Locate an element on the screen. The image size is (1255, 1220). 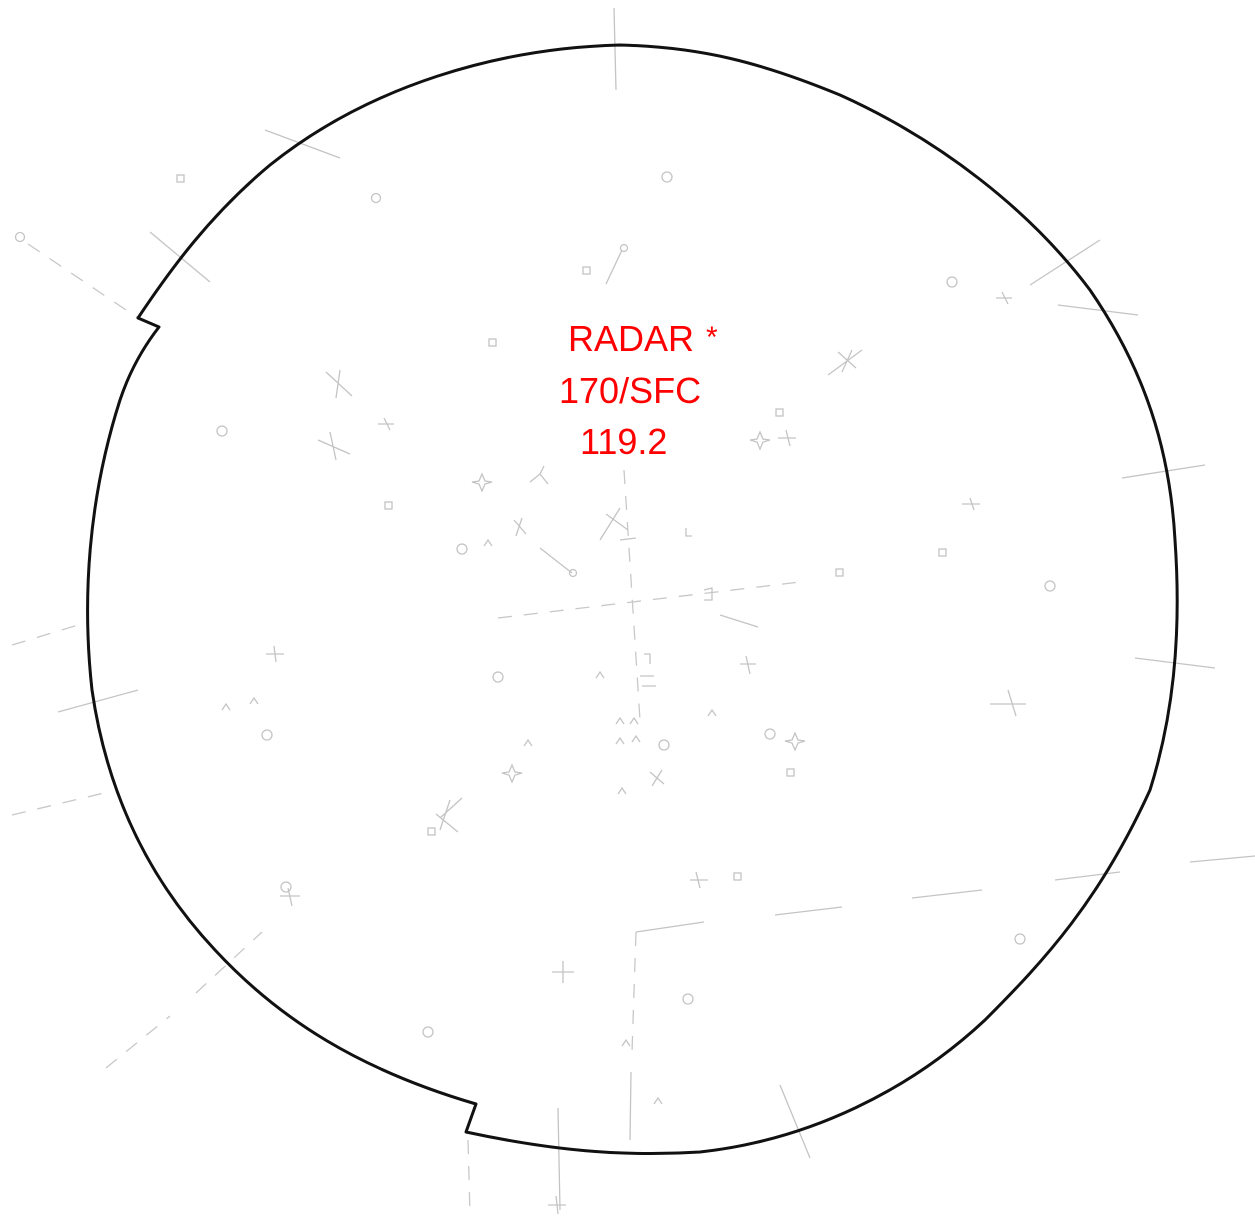
altitude-label: 170/SFC is located at coordinates (630, 390).